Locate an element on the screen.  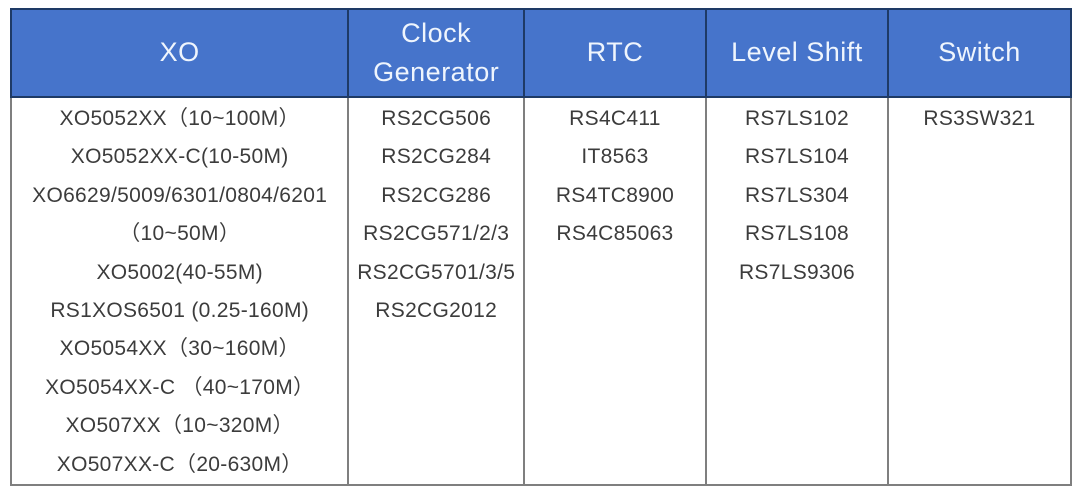
part-number: RS4C85063 is located at coordinates (615, 234).